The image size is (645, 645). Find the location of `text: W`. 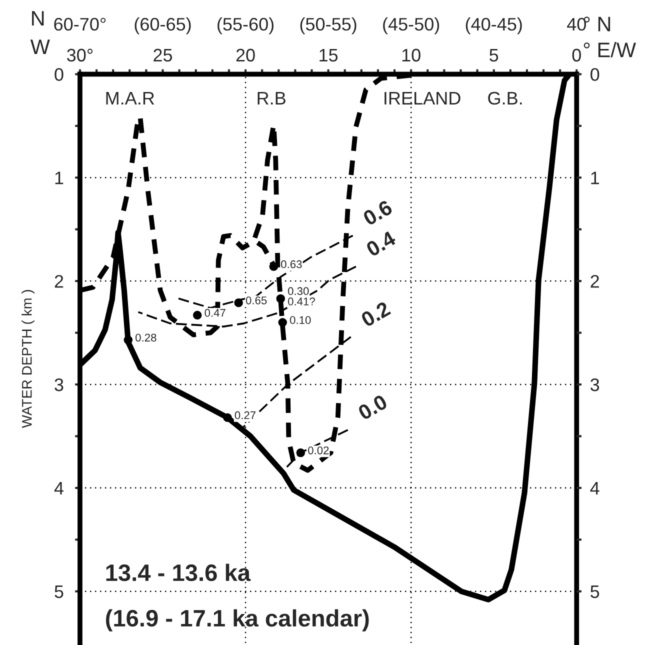

text: W is located at coordinates (40, 47).